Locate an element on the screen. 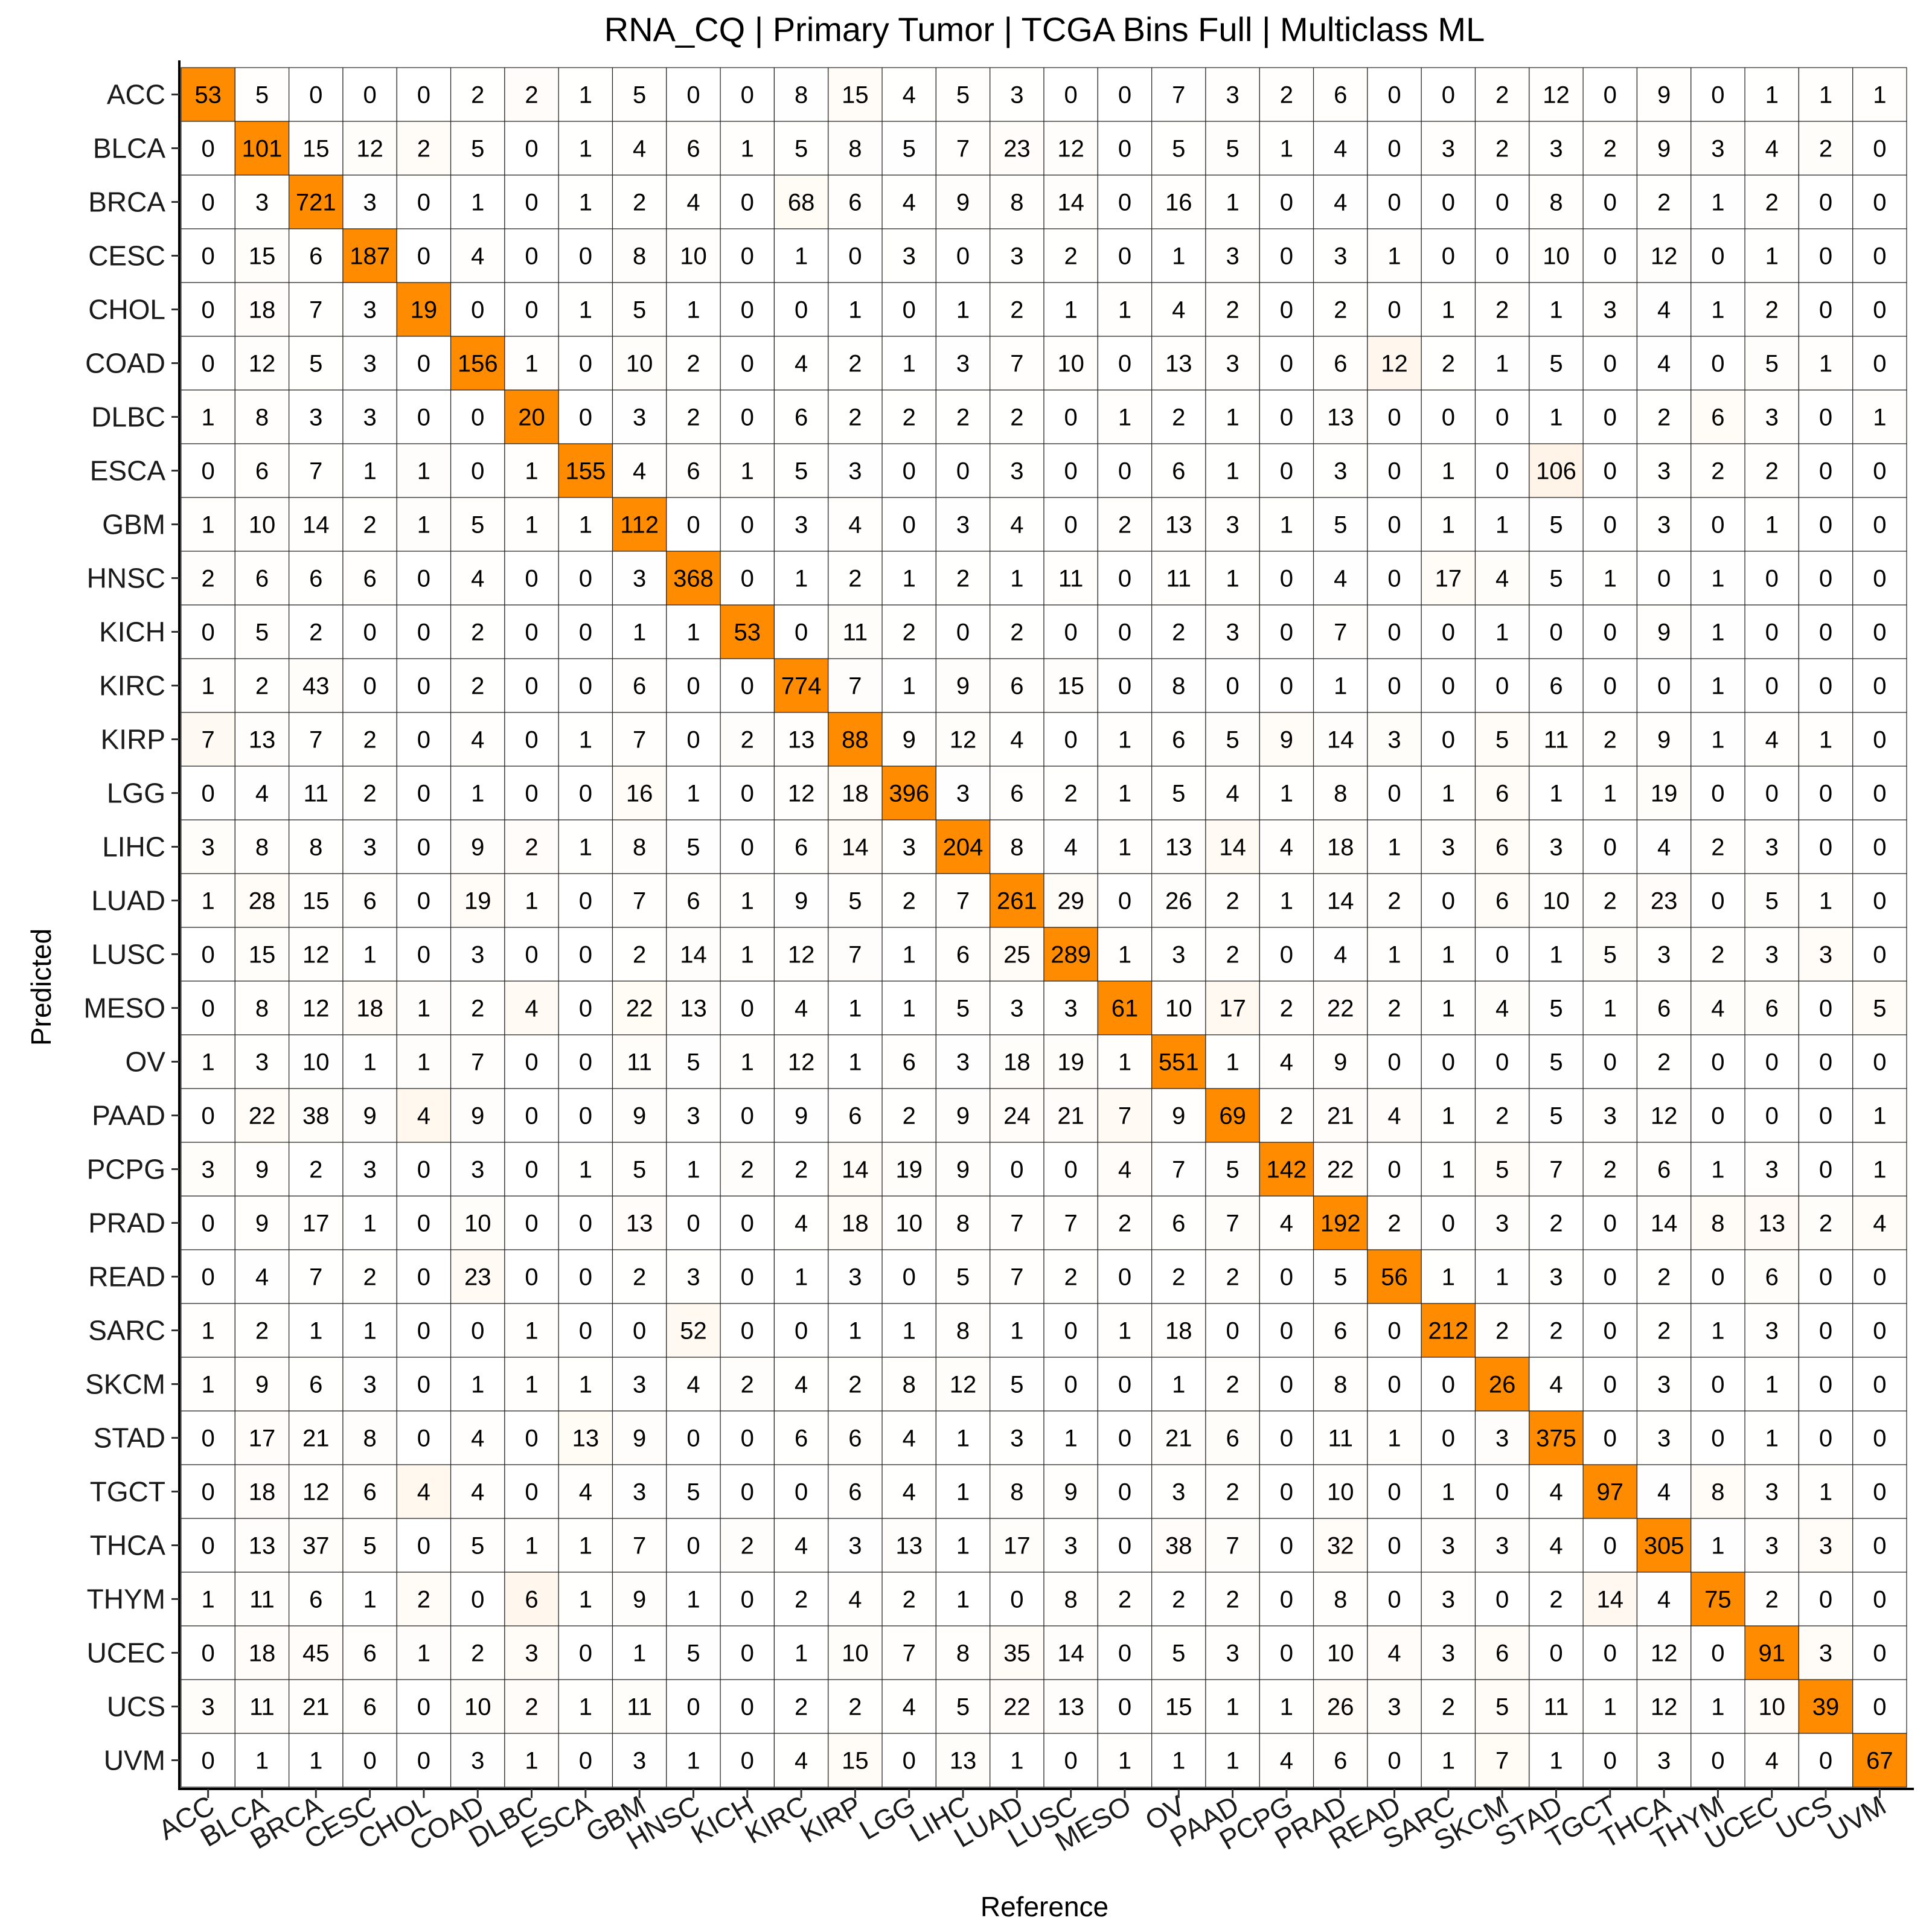 This screenshot has width=1932, height=1932. cell-value-label: 212 is located at coordinates (1448, 1332).